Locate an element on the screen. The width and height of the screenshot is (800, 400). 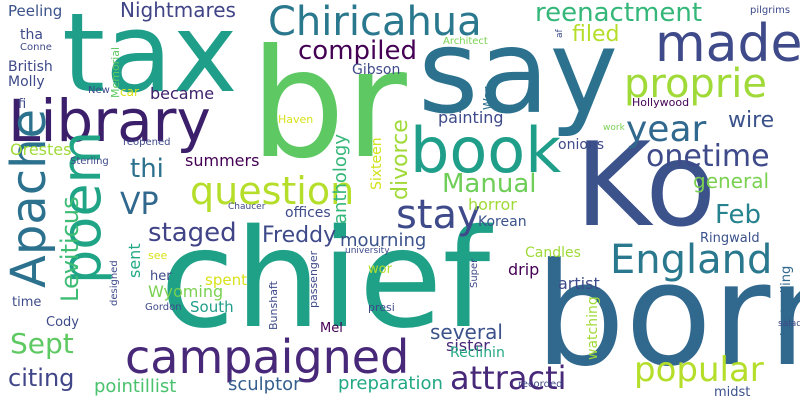
word-orestes: Orestes is located at coordinates (41, 149).